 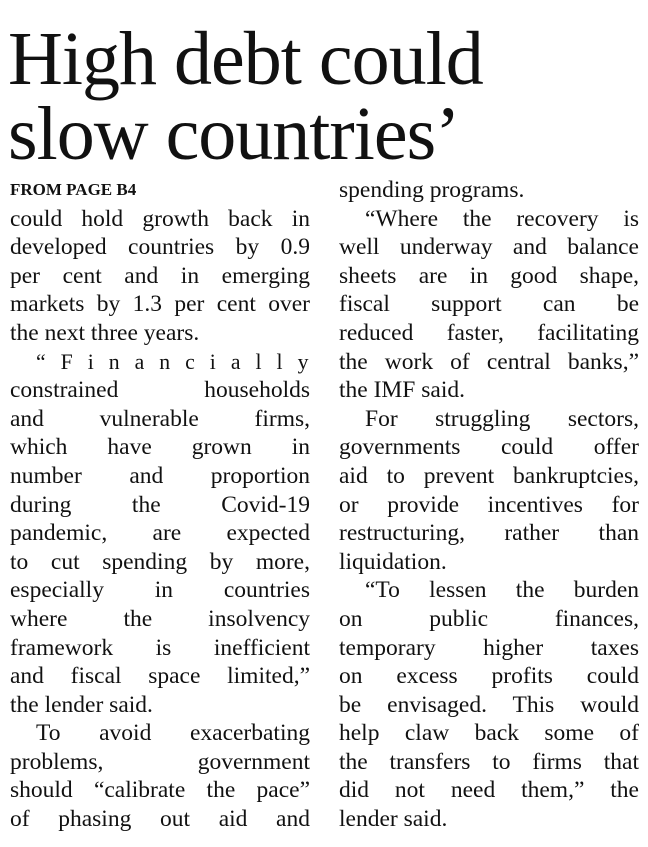 What do you see at coordinates (160, 275) in the screenshot?
I see `text-line: per cent and in emerging` at bounding box center [160, 275].